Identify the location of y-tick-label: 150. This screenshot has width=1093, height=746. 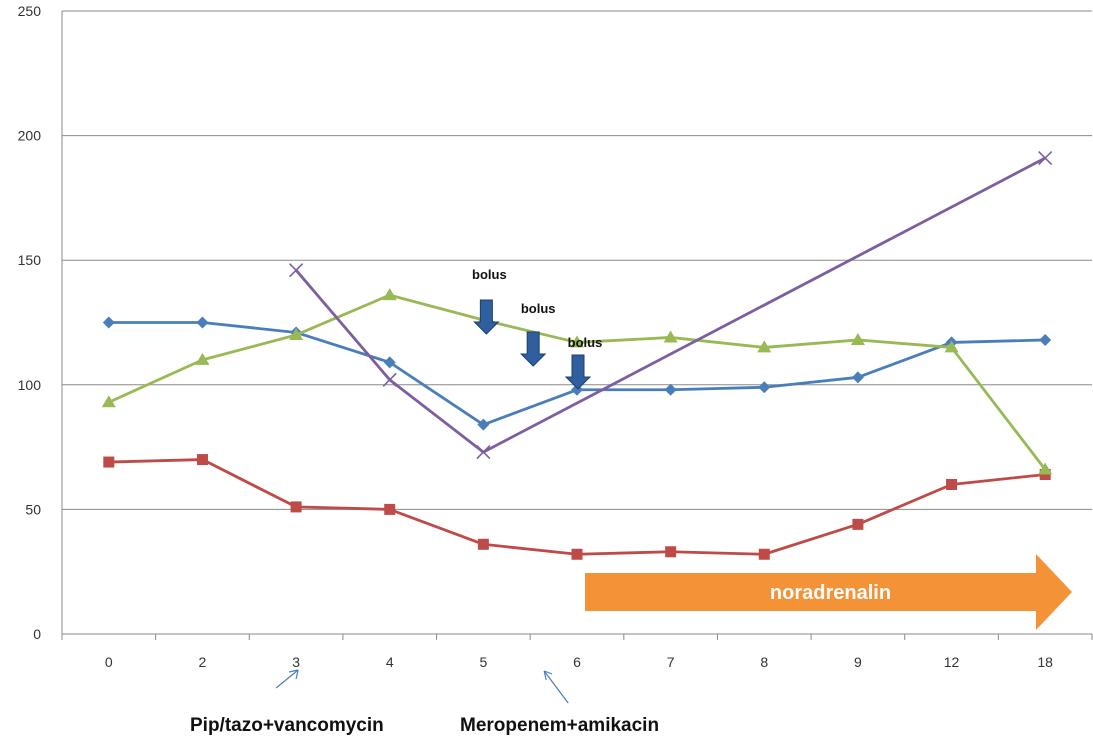
(30, 260).